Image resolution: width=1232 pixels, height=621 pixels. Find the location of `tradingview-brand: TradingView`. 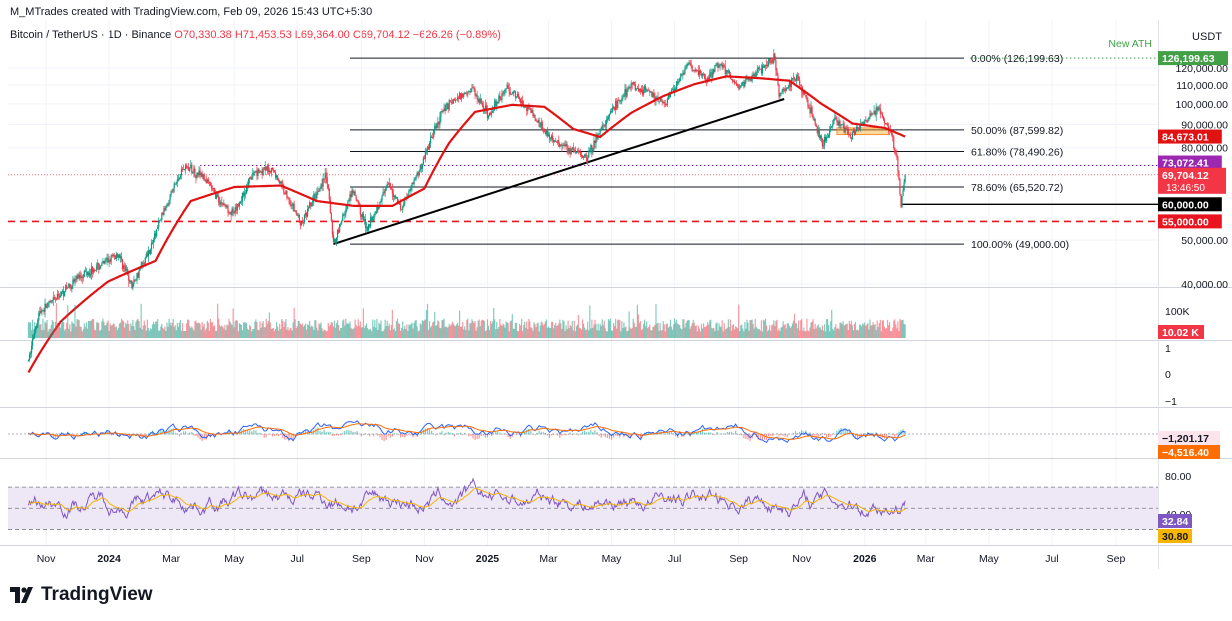

tradingview-brand: TradingView is located at coordinates (81, 595).